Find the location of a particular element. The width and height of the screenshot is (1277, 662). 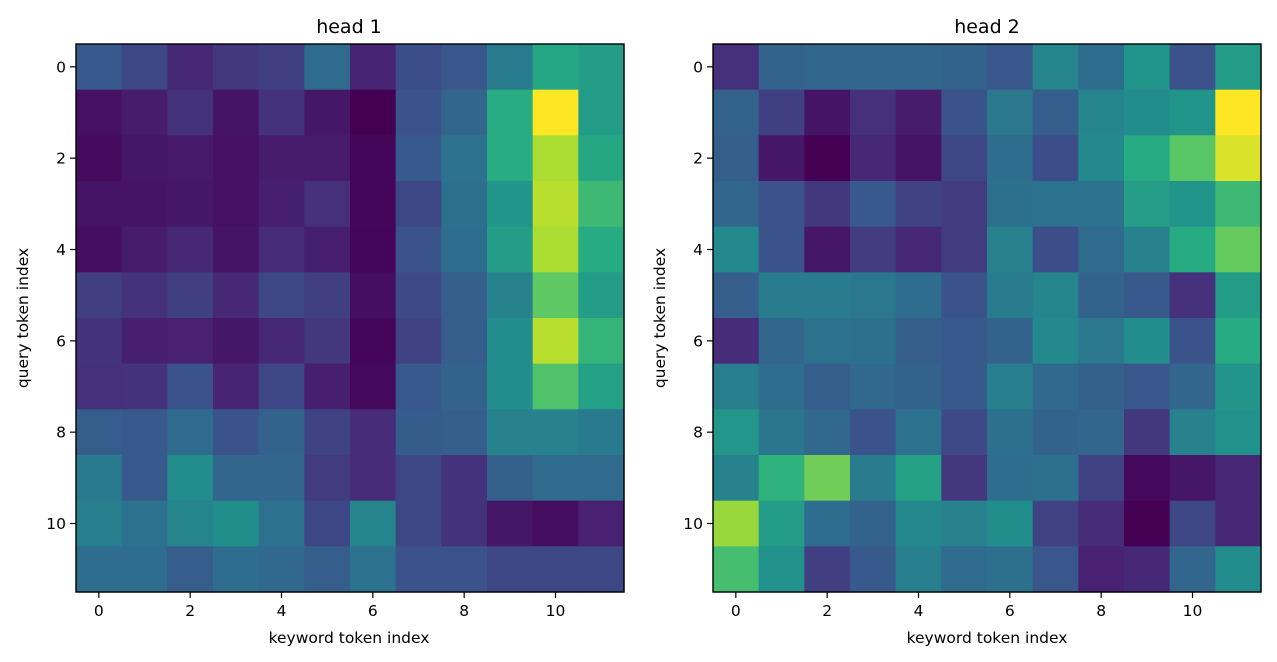

heatmap-cell-r0-c2 is located at coordinates (827, 67).